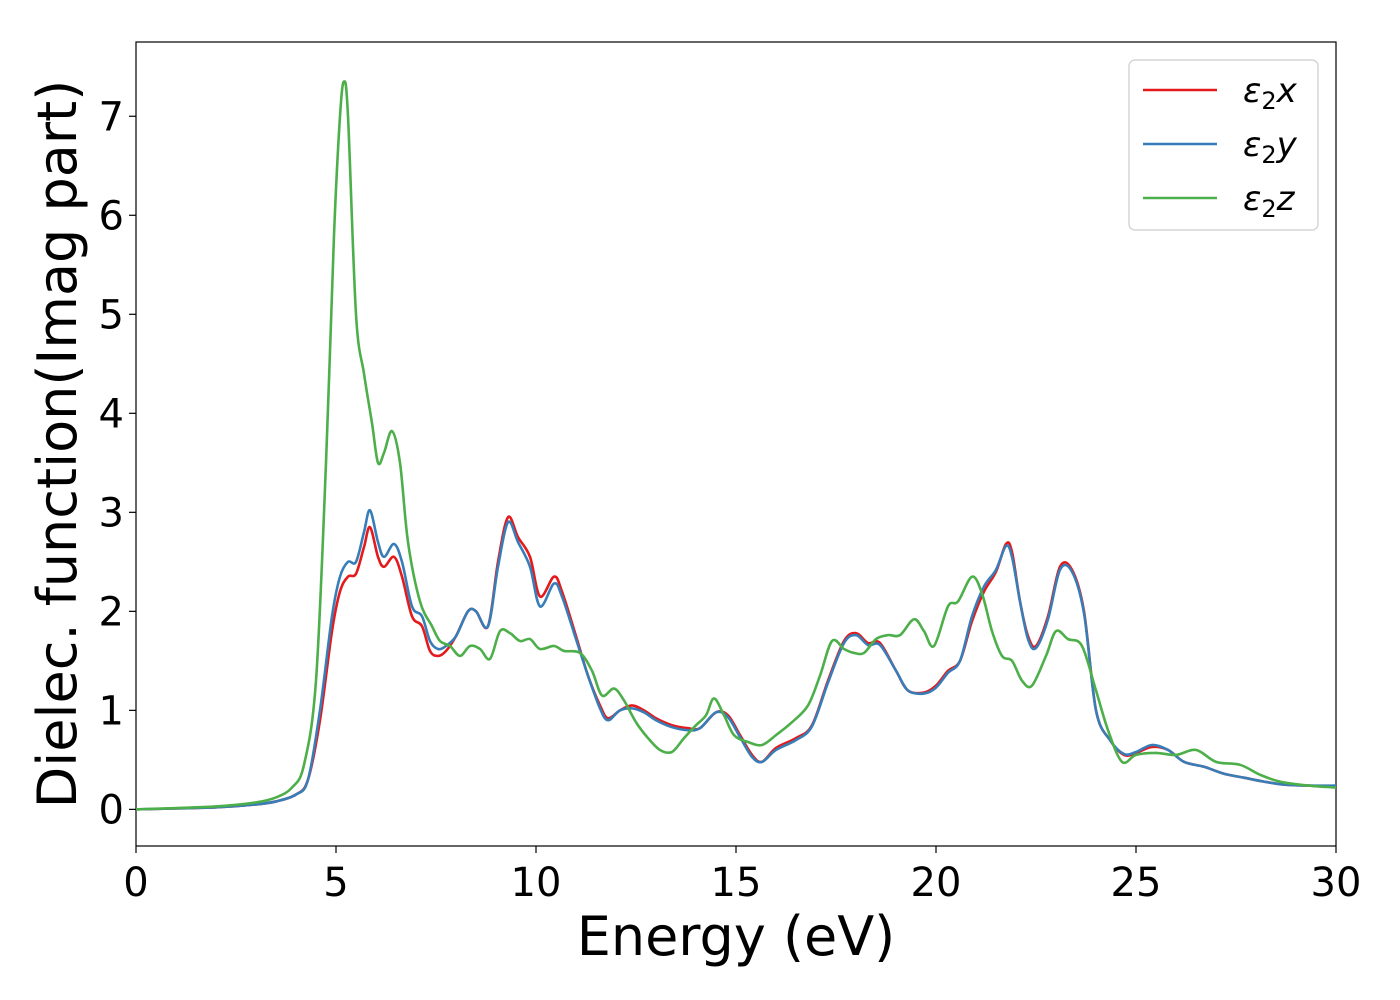 Image resolution: width=1400 pixels, height=1000 pixels. What do you see at coordinates (1336, 883) in the screenshot?
I see `x-tick-label: 30` at bounding box center [1336, 883].